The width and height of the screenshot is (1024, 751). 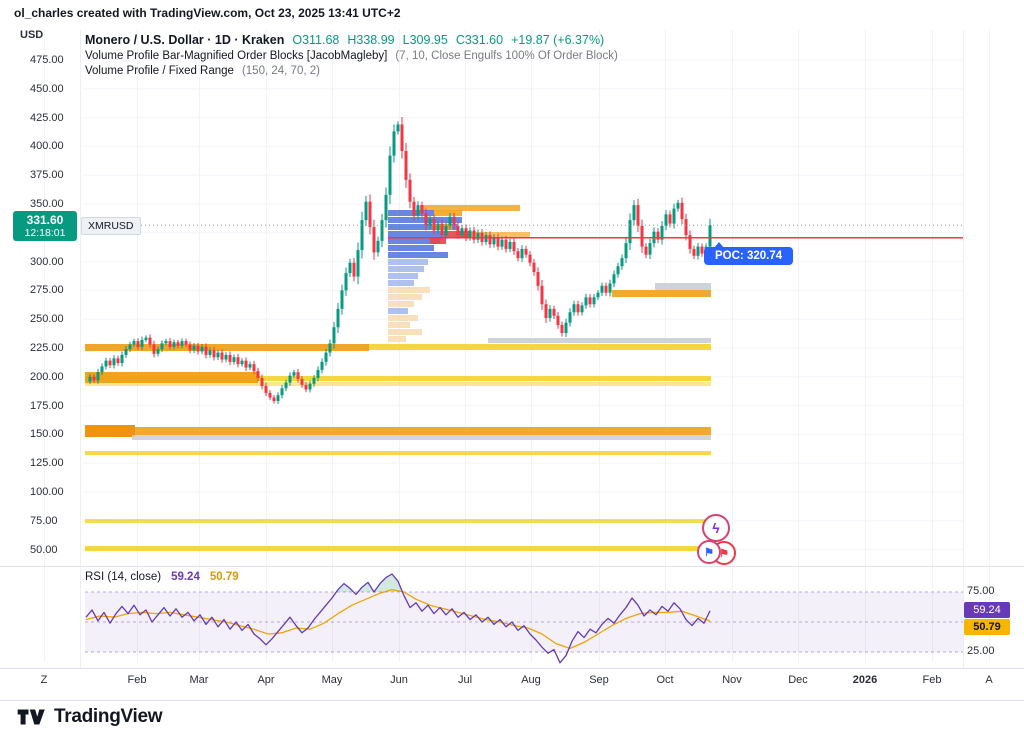 What do you see at coordinates (266, 680) in the screenshot?
I see `time-tick: Apr` at bounding box center [266, 680].